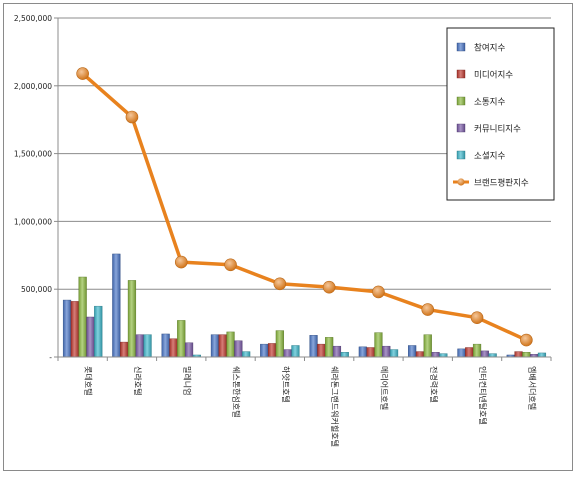 The image size is (580, 480). Describe the element at coordinates (483, 395) in the screenshot. I see `x-tick-label: 인터컨티넨탈호텔` at that location.